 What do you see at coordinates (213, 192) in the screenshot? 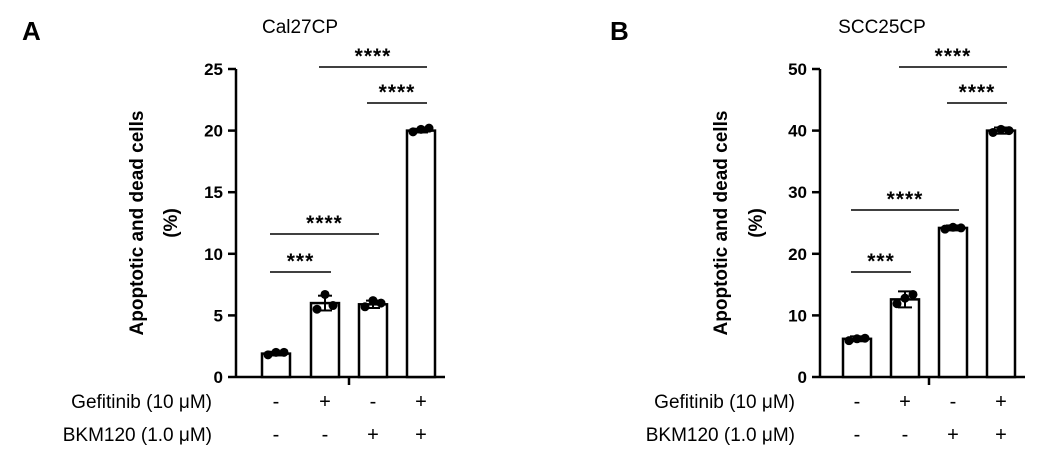
I see `y-tick-label: 15` at bounding box center [213, 192].